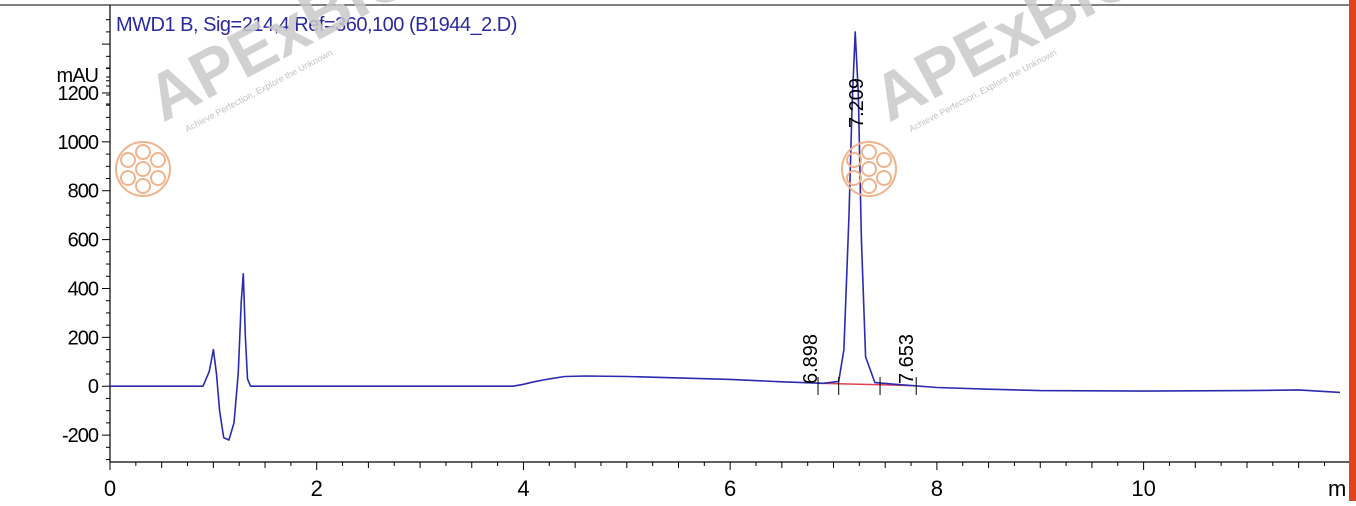 The image size is (1356, 506). Describe the element at coordinates (78, 94) in the screenshot. I see `y-tick-label: 1200` at that location.